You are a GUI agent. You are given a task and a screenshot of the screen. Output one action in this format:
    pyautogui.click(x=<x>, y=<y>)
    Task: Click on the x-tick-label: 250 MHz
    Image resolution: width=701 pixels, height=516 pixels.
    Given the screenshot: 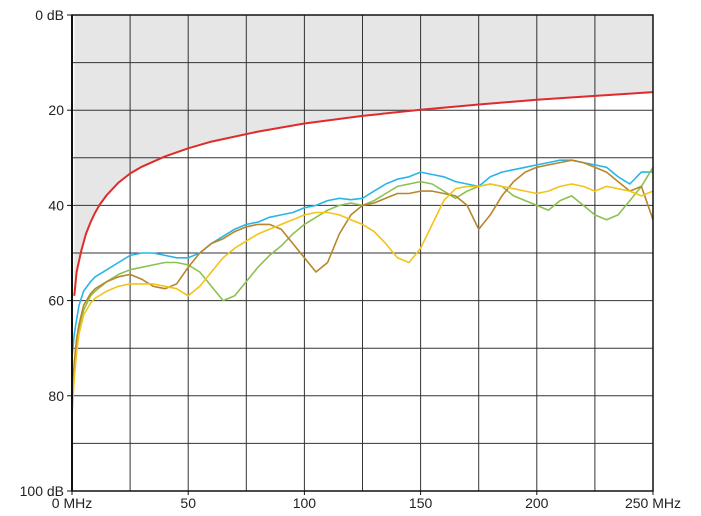 What is the action you would take?
    pyautogui.click(x=653, y=503)
    